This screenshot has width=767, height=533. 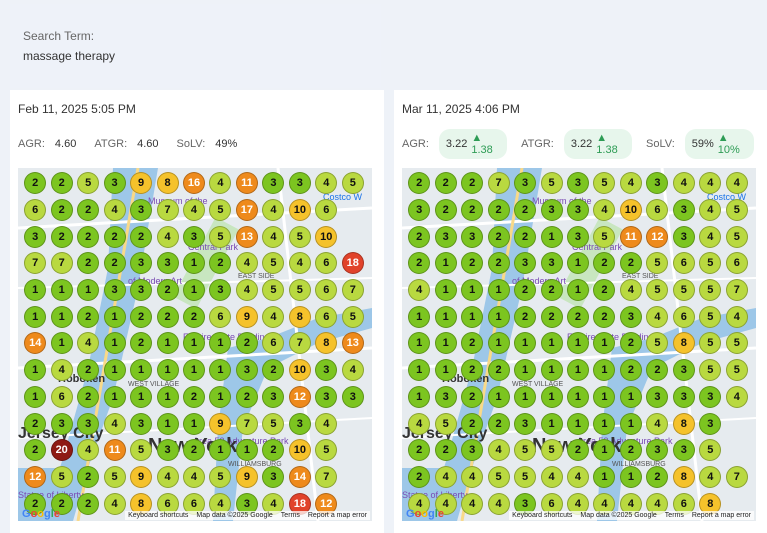 What do you see at coordinates (158, 515) in the screenshot?
I see `keyboard-shortcuts-link: Keyboard shortcuts` at bounding box center [158, 515].